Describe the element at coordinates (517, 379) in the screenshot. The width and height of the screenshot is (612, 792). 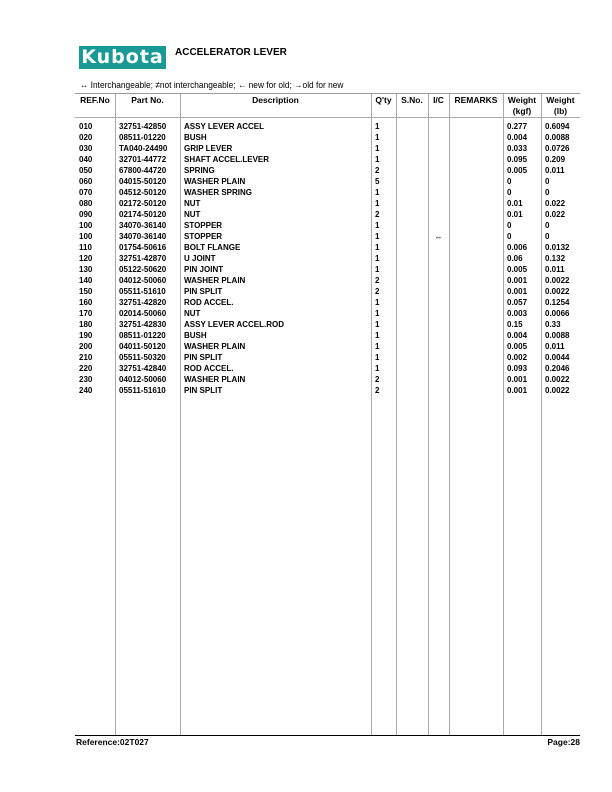
I see `weight-kgf-cell: 0.001` at that location.